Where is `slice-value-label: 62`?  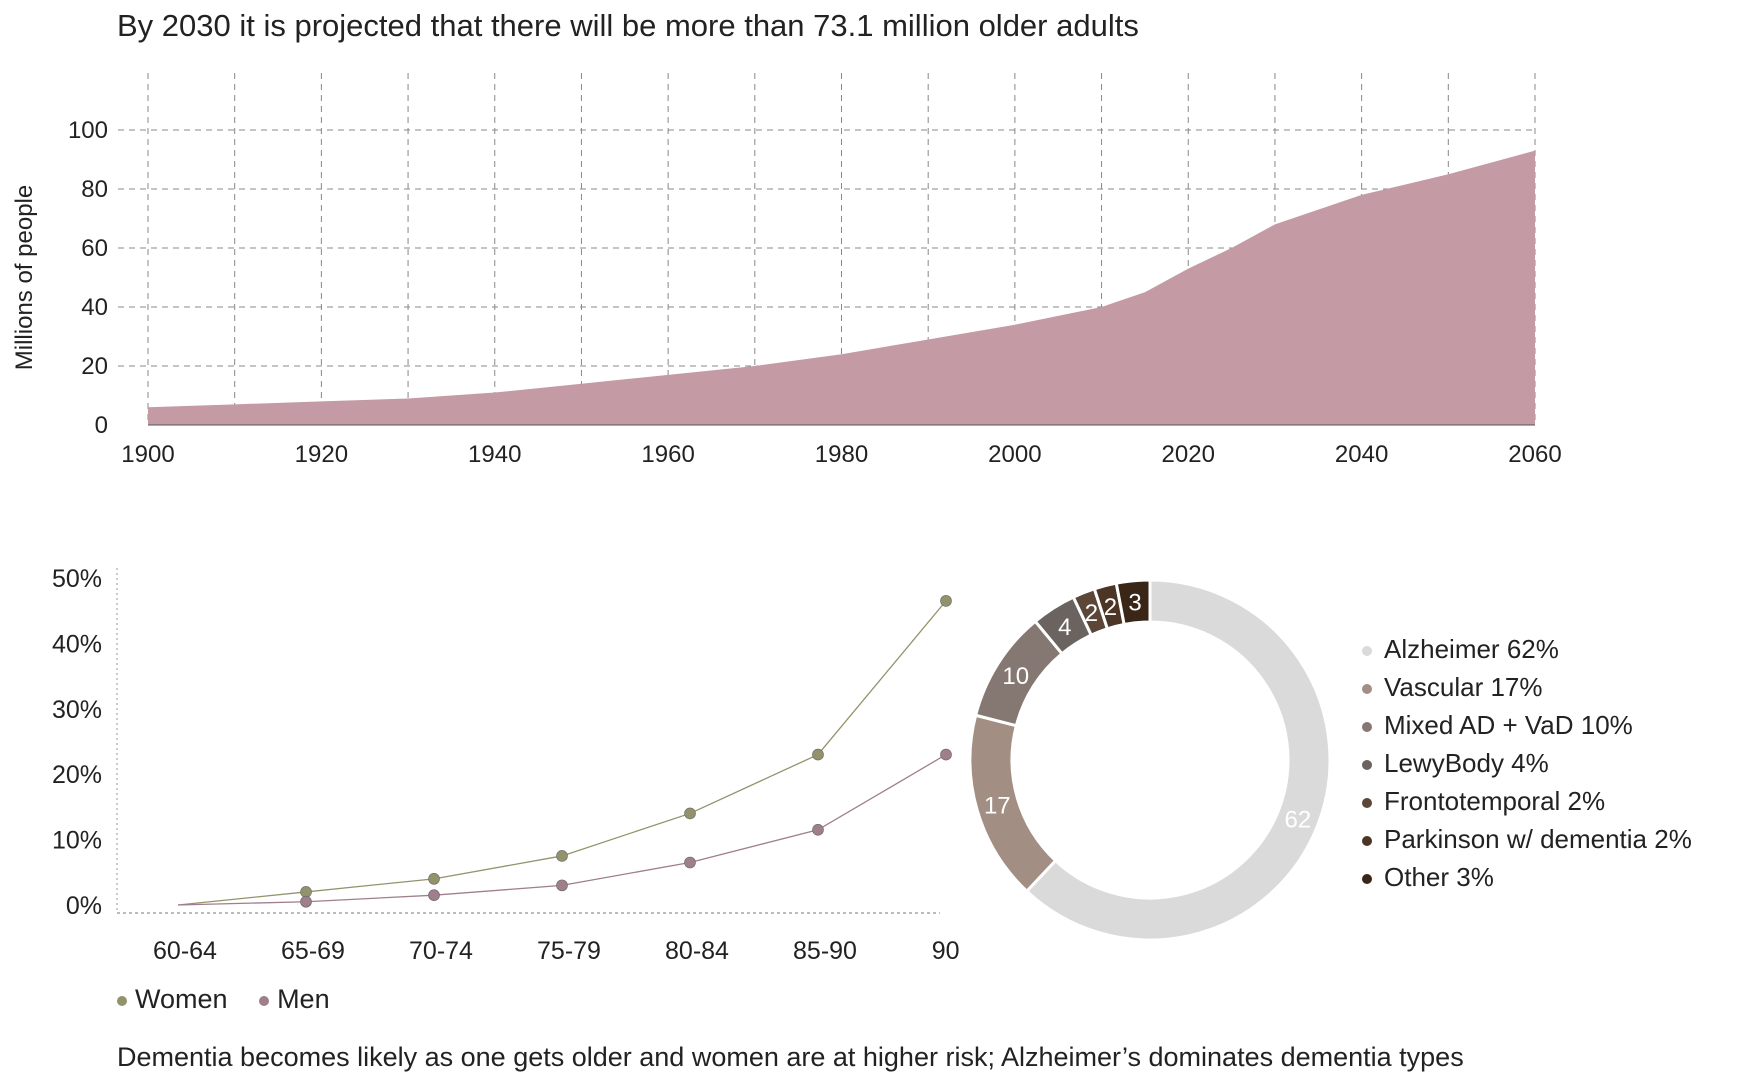
slice-value-label: 62 is located at coordinates (1297, 820).